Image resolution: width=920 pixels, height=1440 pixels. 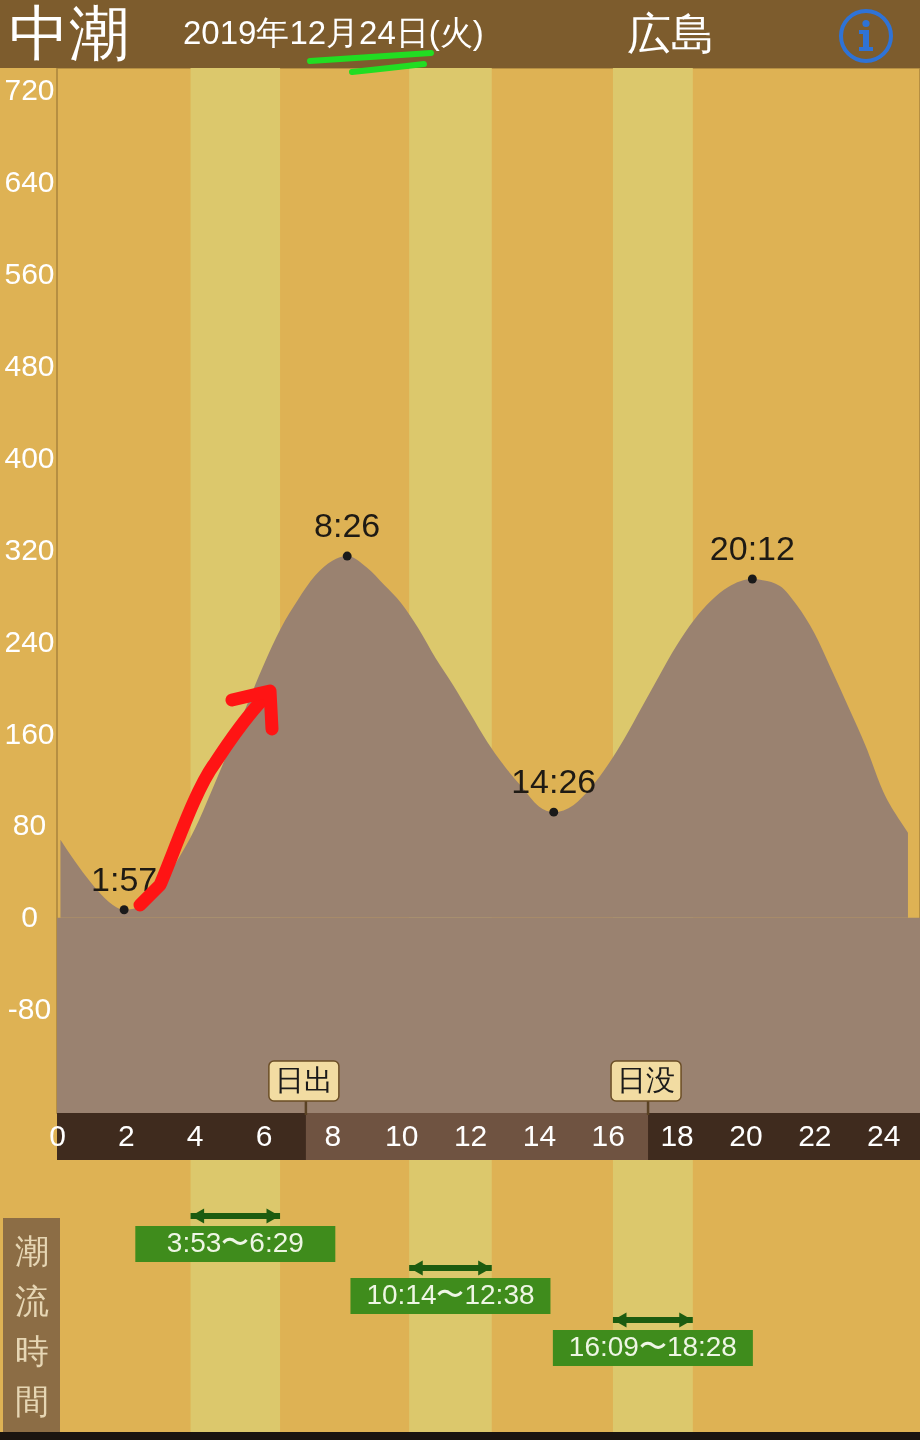 I want to click on text: 潮流時間, so click(x=31, y=1325).